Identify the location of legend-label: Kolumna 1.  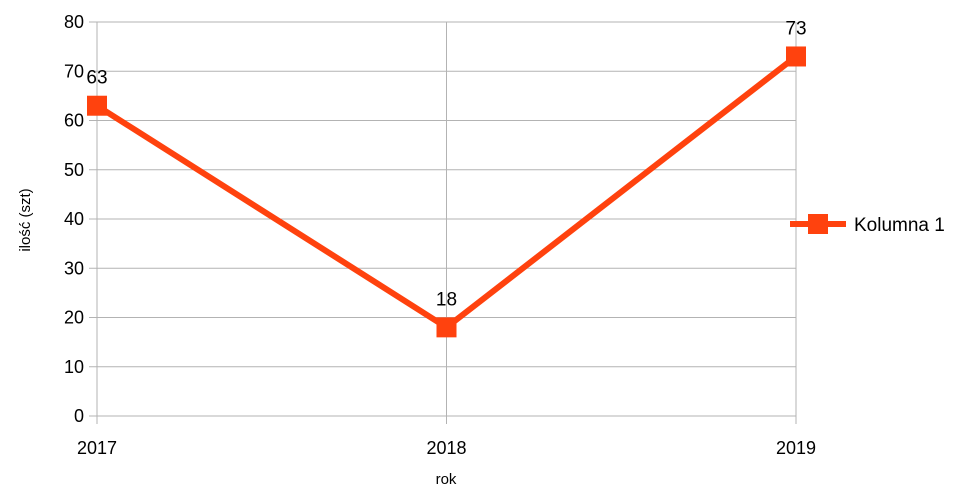
(899, 225).